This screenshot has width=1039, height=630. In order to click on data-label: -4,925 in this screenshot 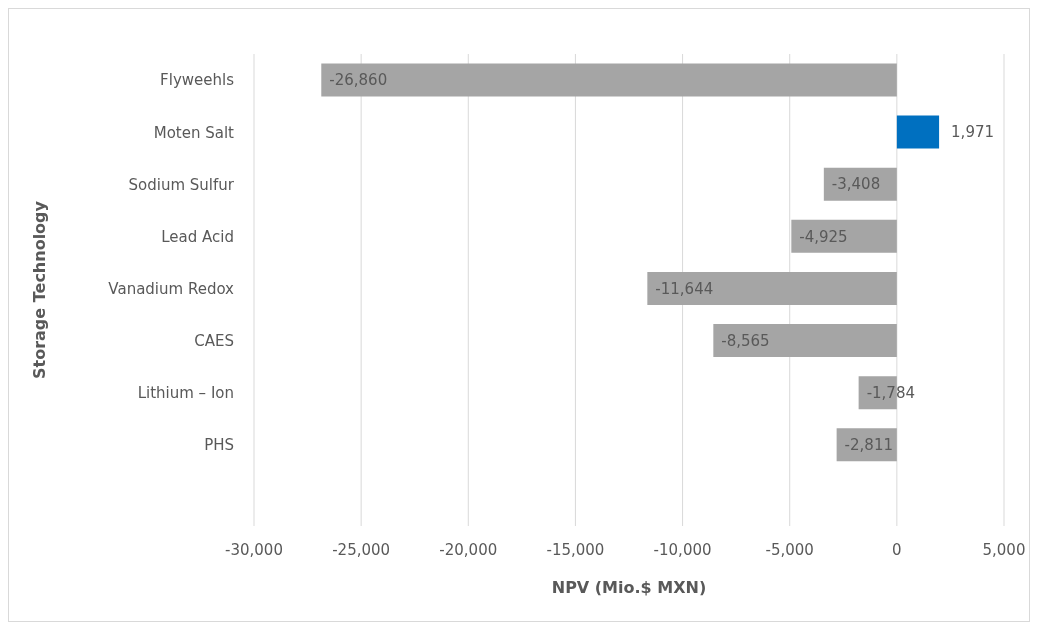, I will do `click(823, 236)`.